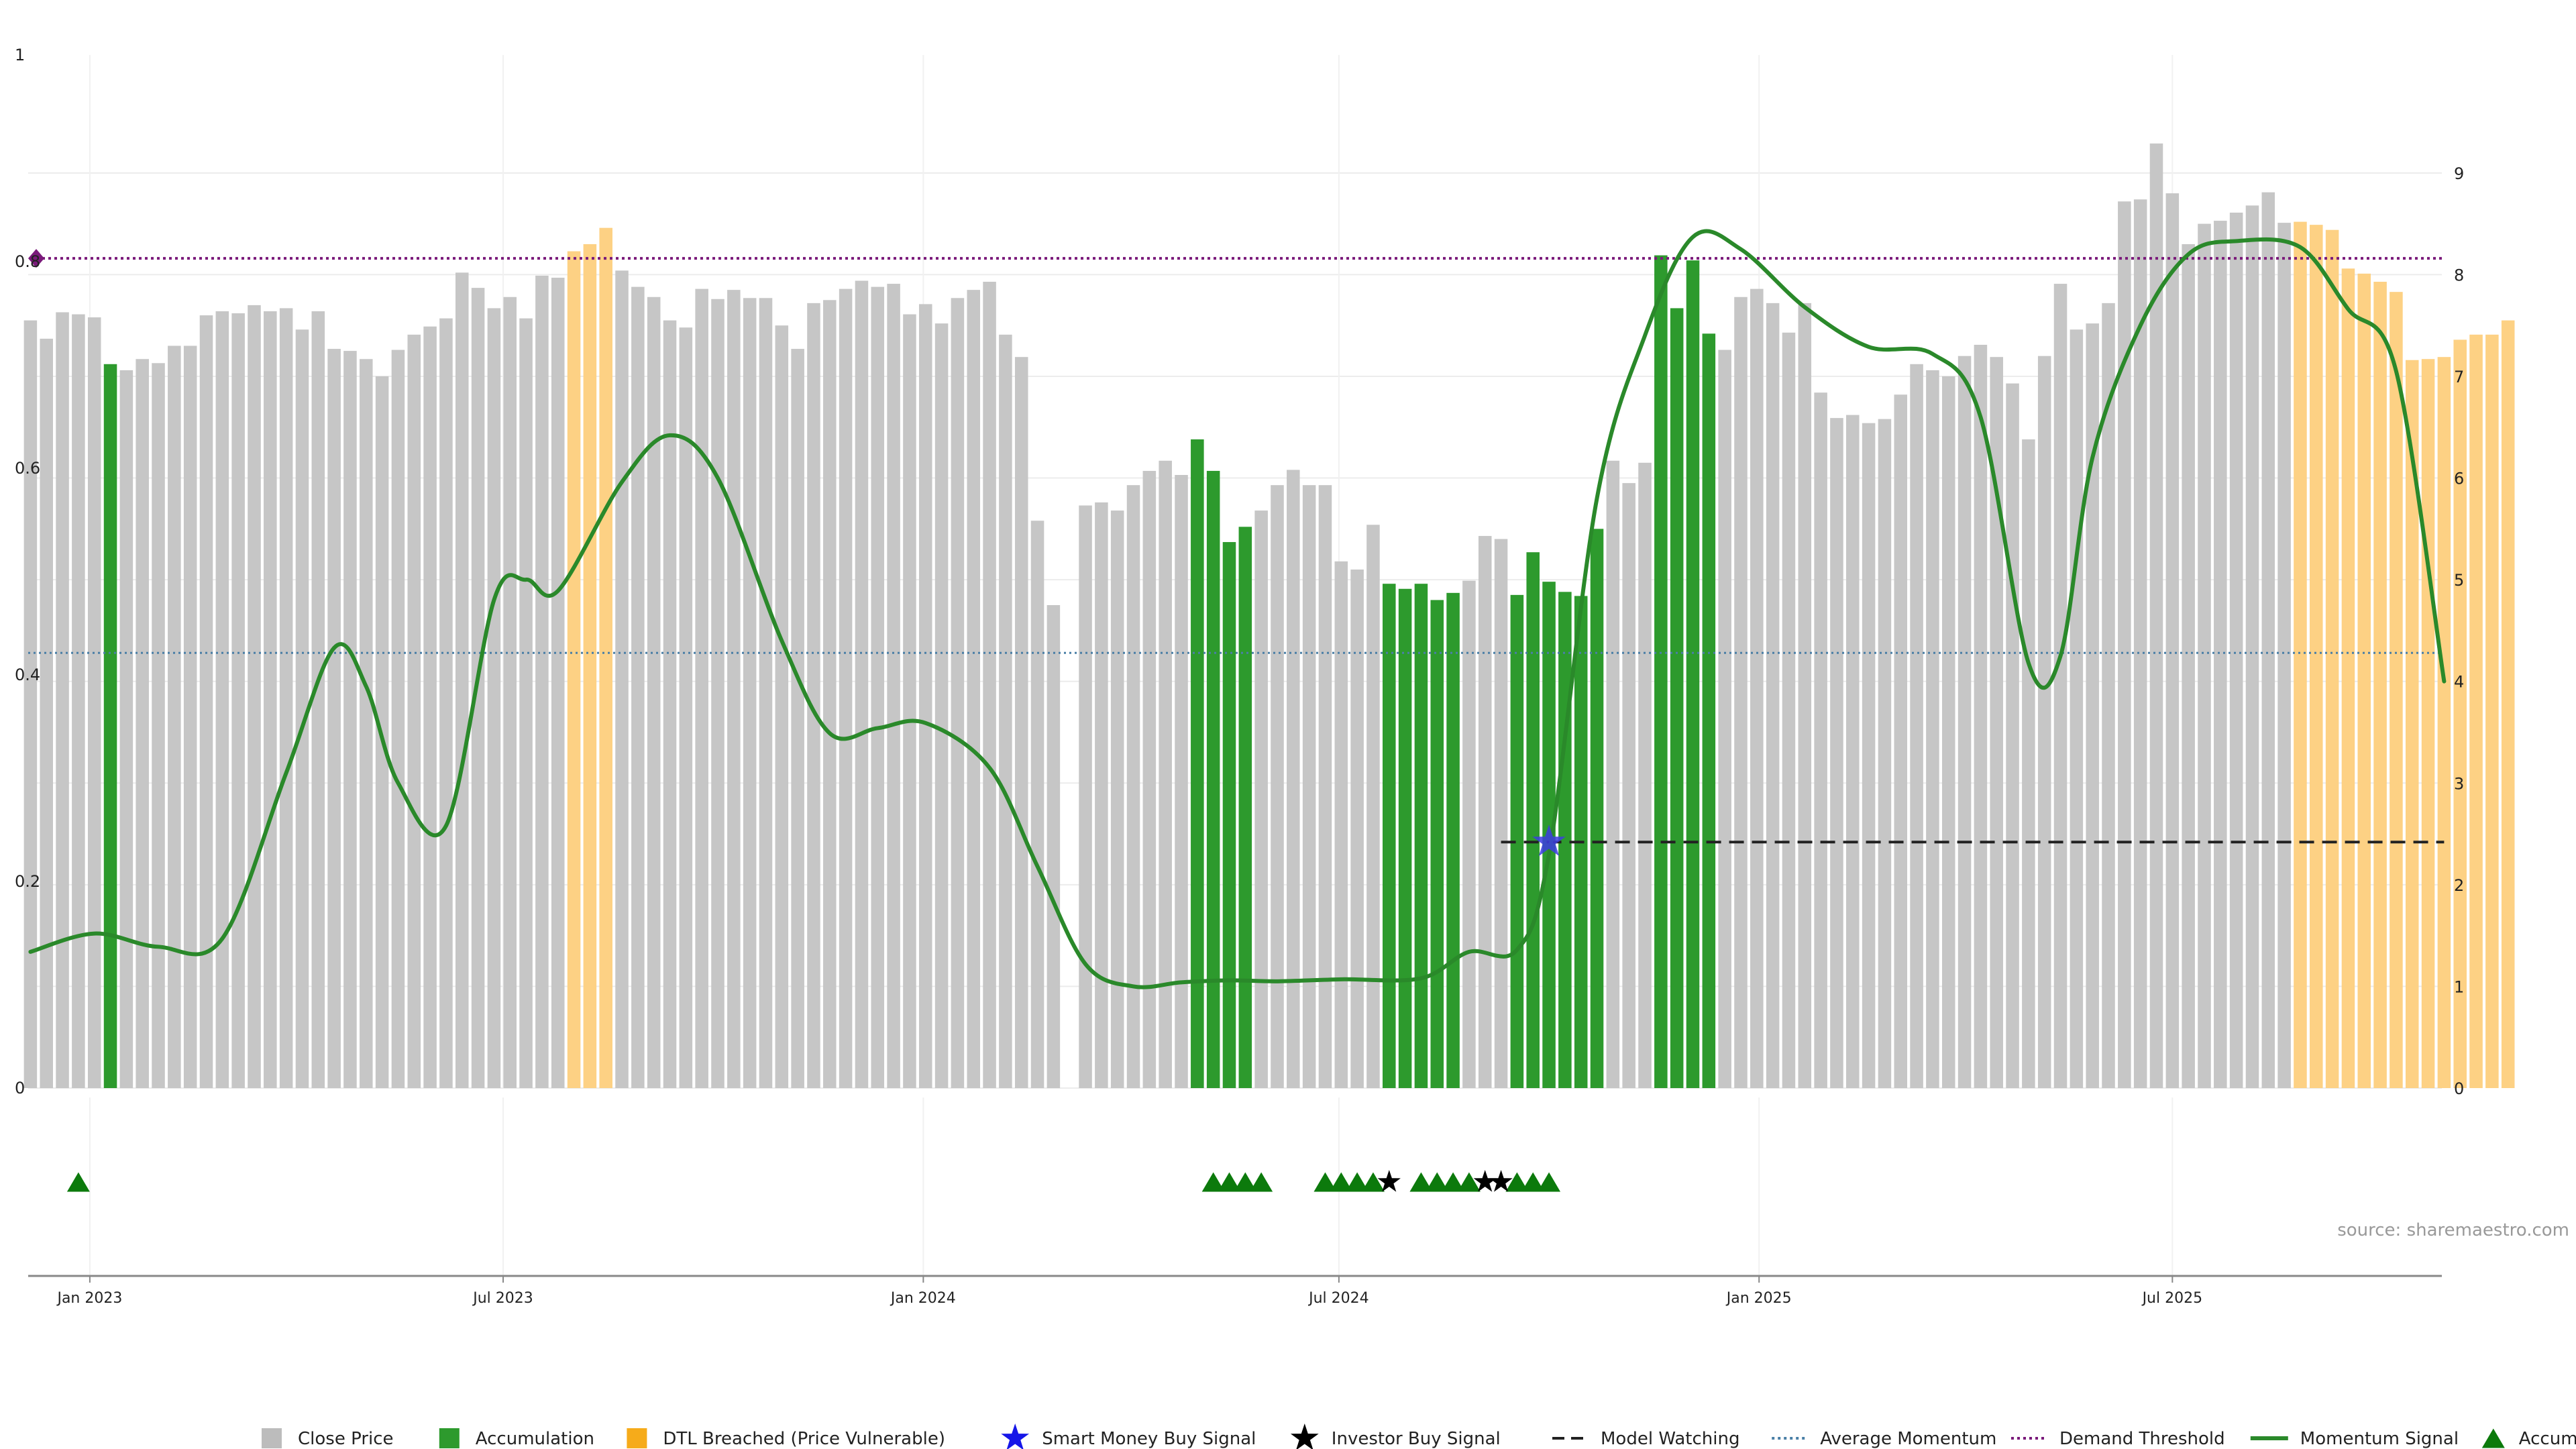 This screenshot has height=1449, width=2576. Describe the element at coordinates (502, 1298) in the screenshot. I see `x-tick-label: Jul 2023` at that location.